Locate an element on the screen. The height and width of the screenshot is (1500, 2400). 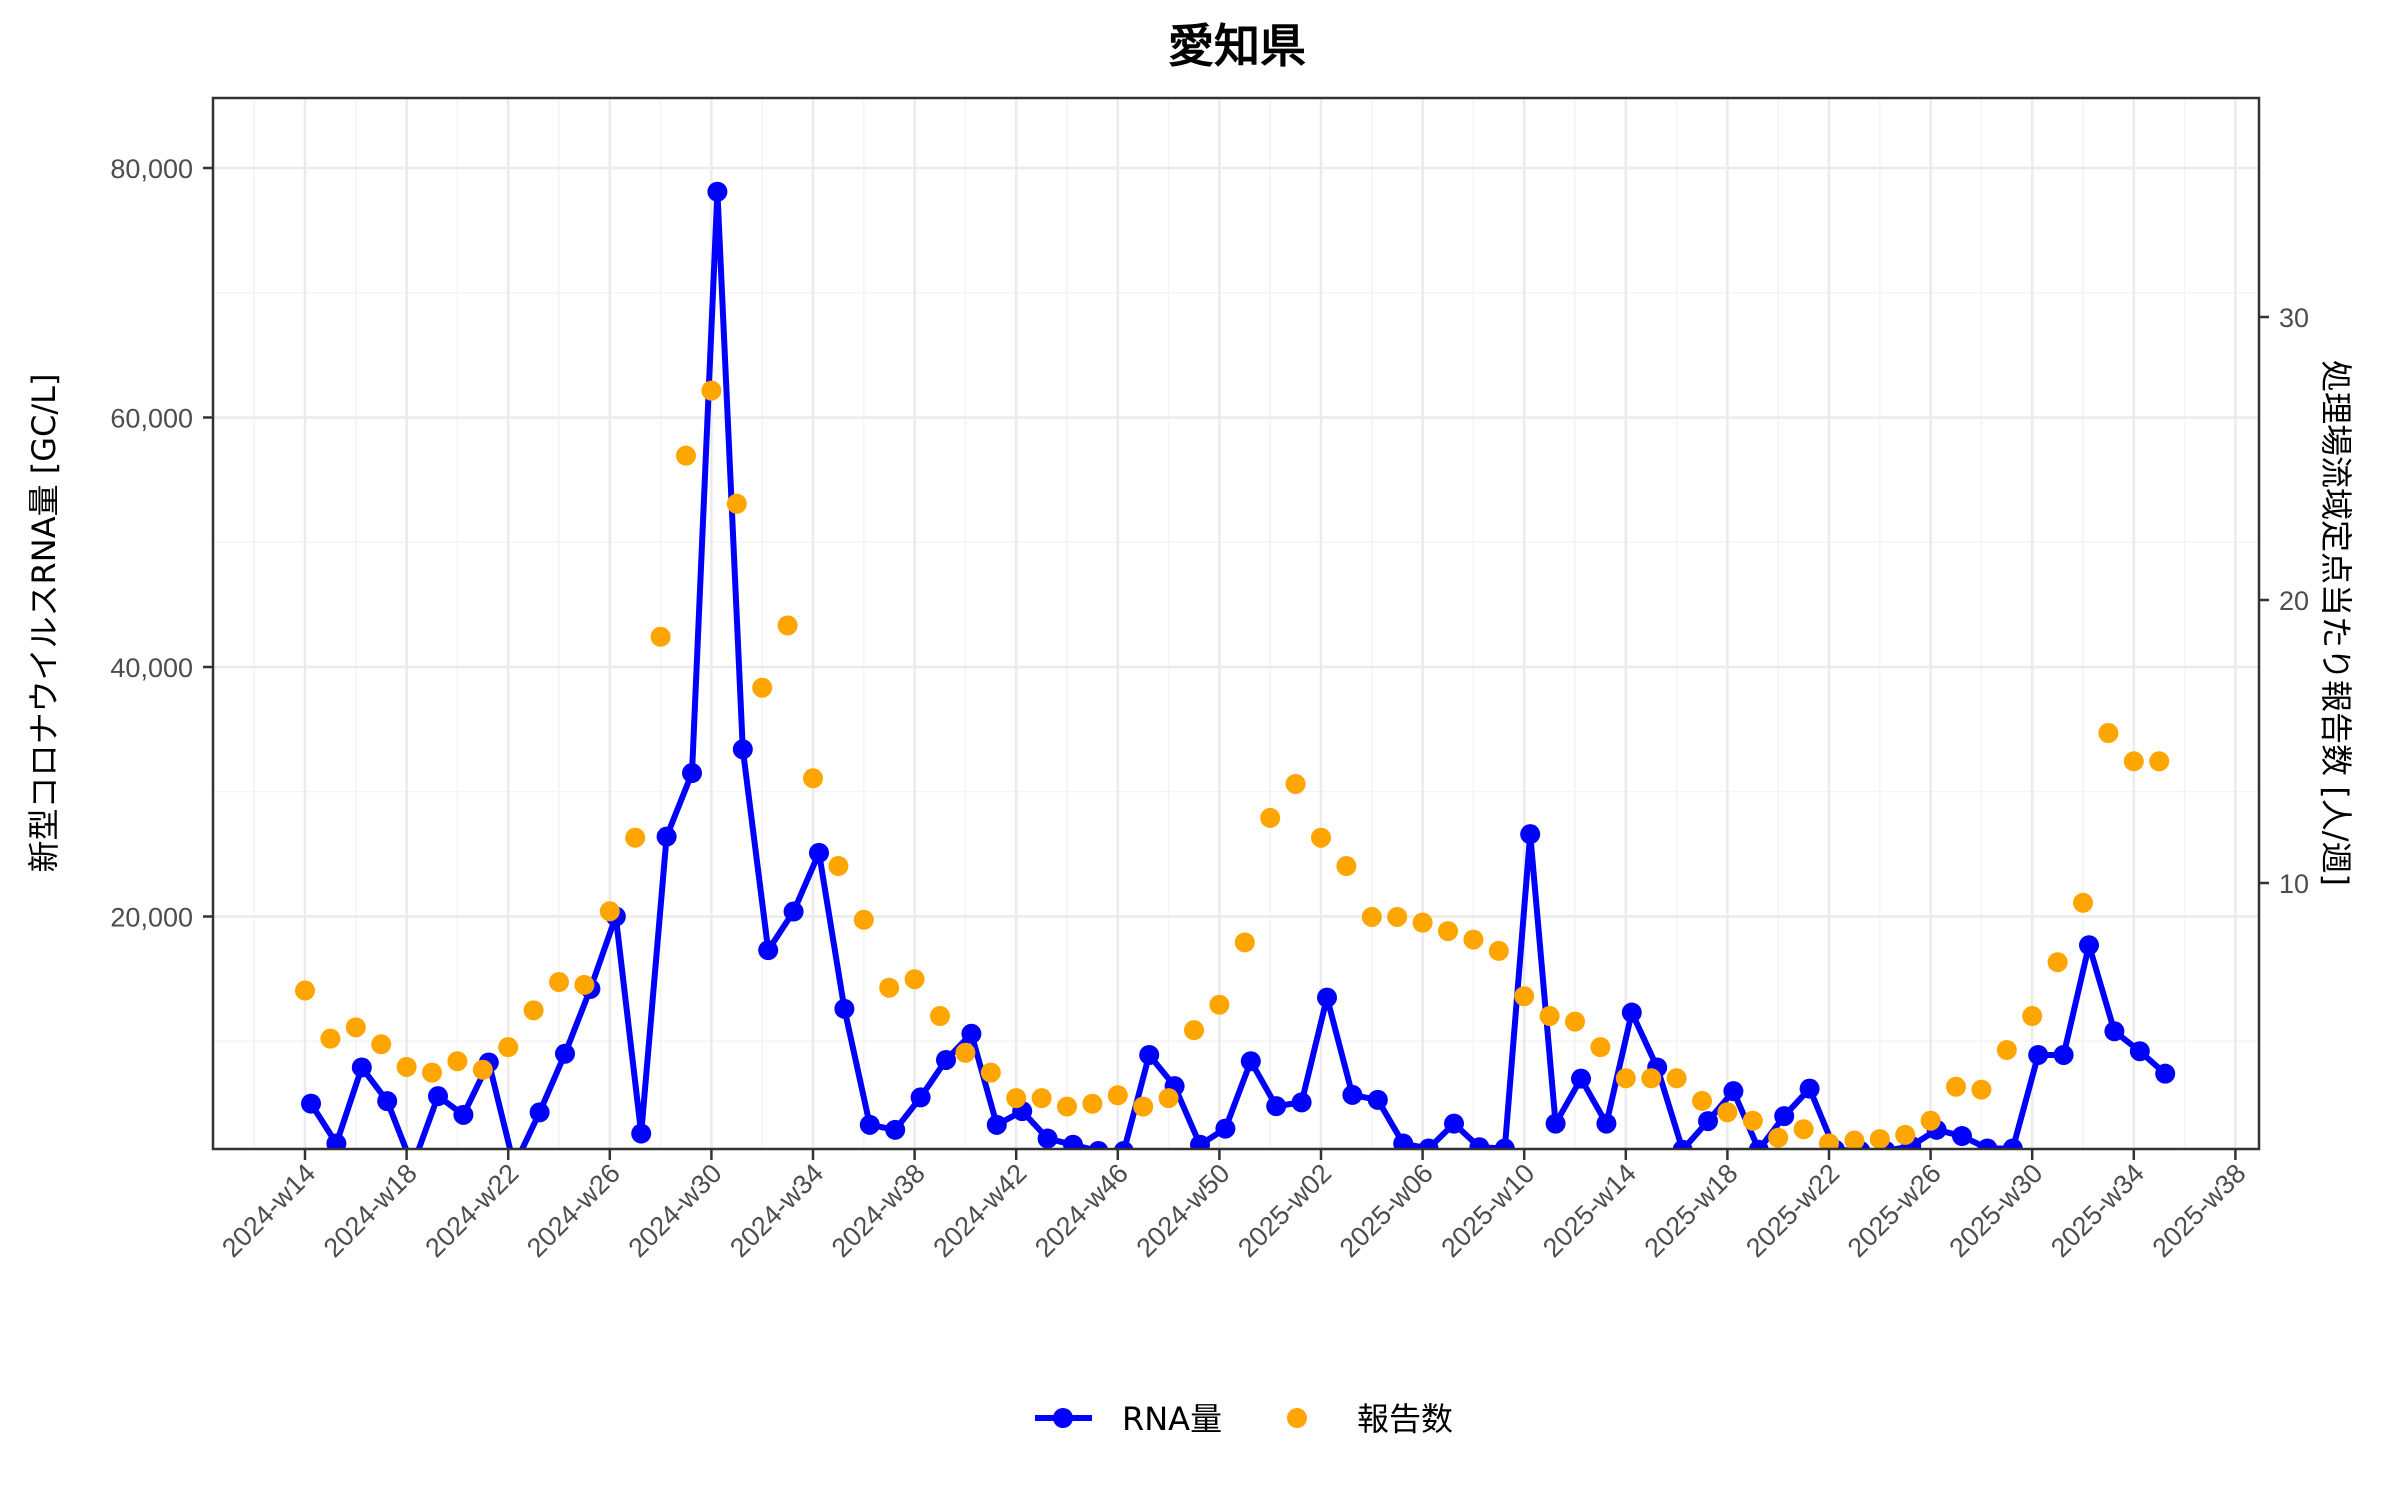
y-right-tick-label: 30 is located at coordinates (2294, 318).